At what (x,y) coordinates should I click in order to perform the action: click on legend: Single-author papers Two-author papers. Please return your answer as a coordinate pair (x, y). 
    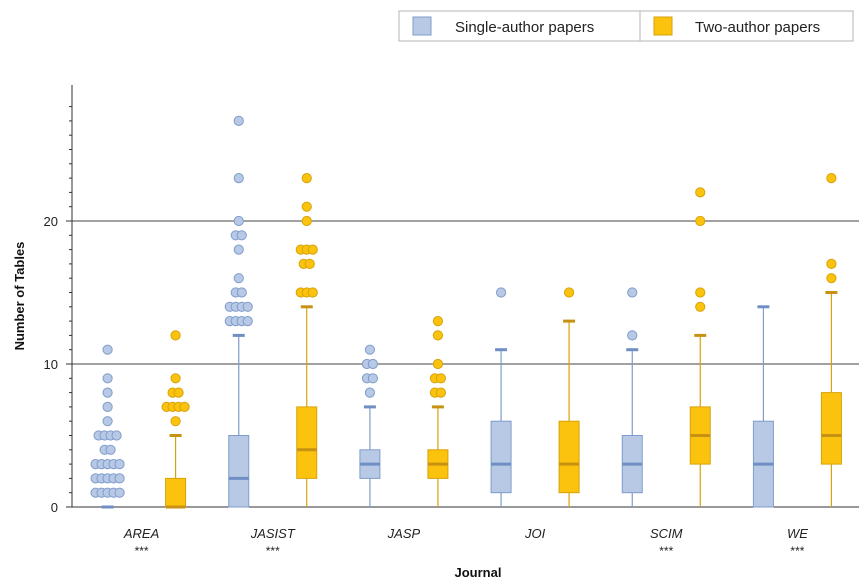
    Looking at the image, I should click on (626, 26).